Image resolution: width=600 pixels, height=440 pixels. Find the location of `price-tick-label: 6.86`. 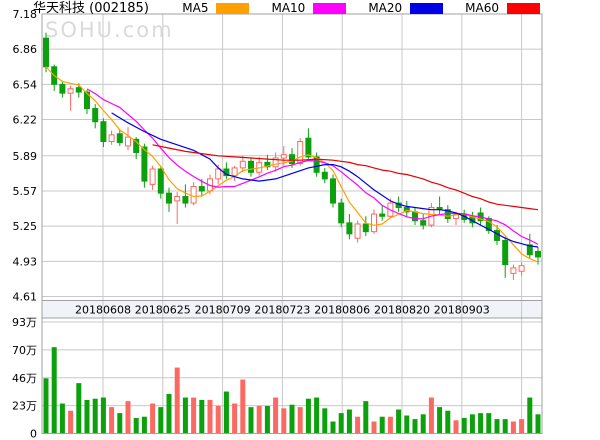

price-tick-label: 6.86 is located at coordinates (25, 49).